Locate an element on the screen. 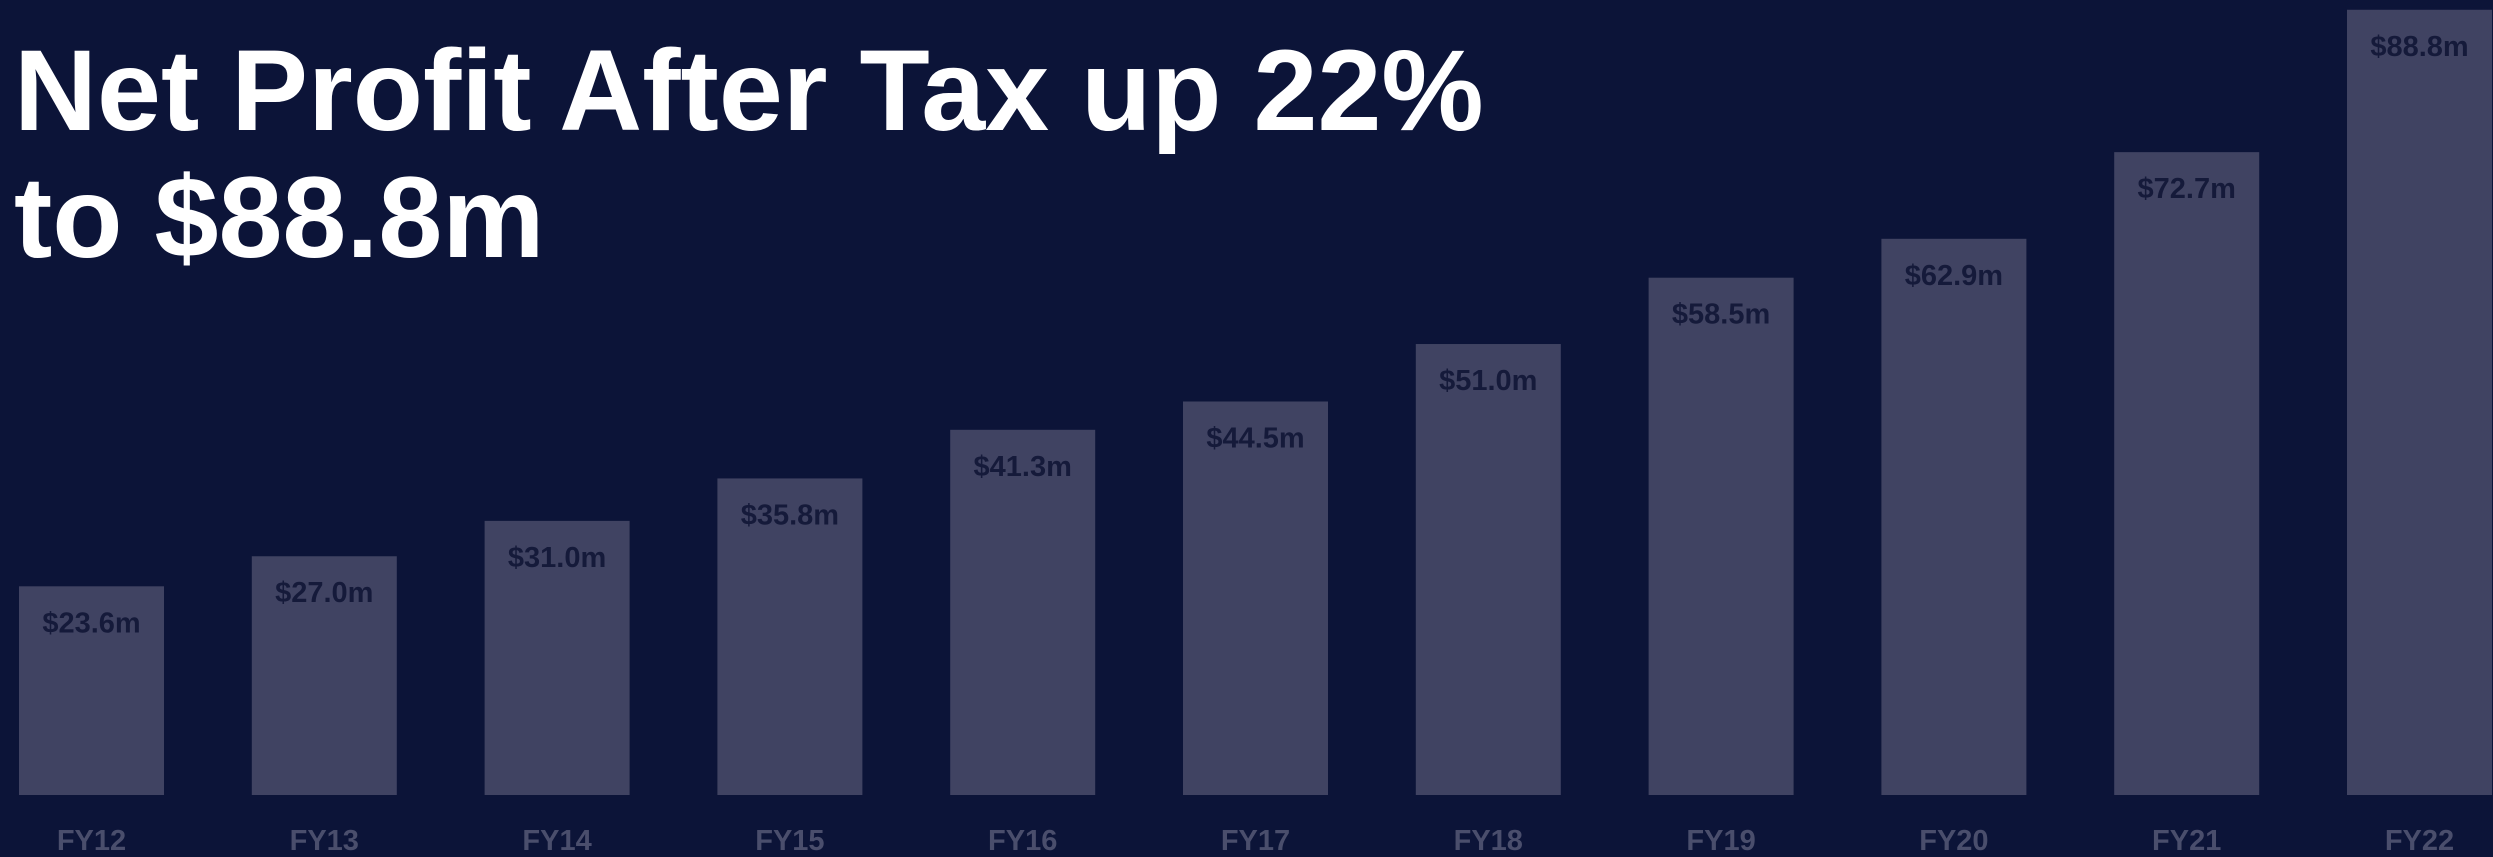 Image resolution: width=2493 pixels, height=857 pixels. value-label: $58.5m is located at coordinates (1721, 315).